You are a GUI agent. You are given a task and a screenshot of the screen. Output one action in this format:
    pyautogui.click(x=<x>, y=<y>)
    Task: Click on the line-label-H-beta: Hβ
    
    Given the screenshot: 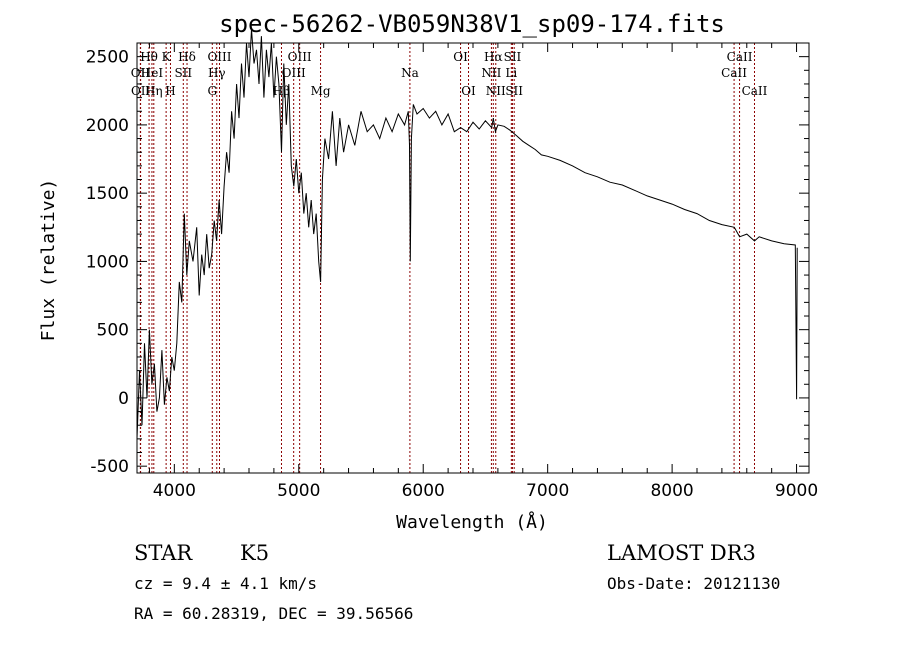 What is the action you would take?
    pyautogui.click(x=281, y=91)
    